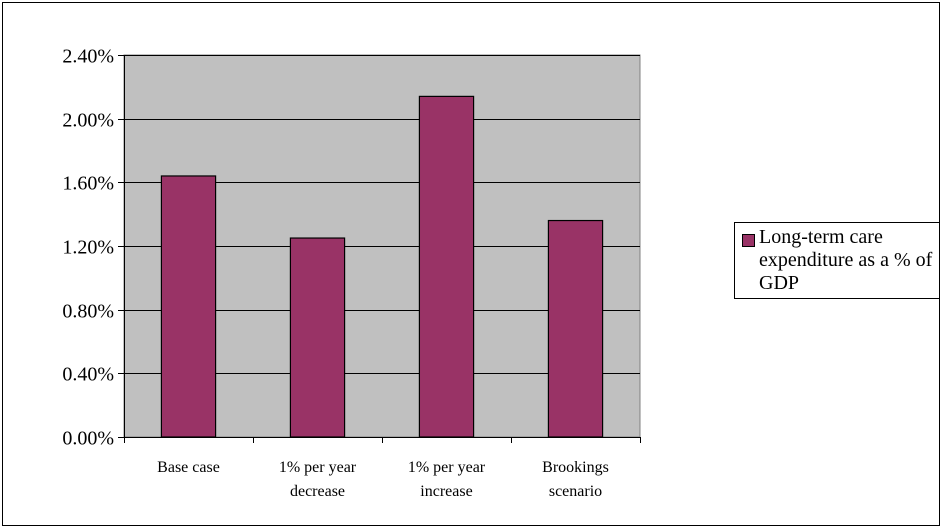 The image size is (943, 529). Describe the element at coordinates (88, 375) in the screenshot. I see `y-tick-label: 0.40%` at that location.